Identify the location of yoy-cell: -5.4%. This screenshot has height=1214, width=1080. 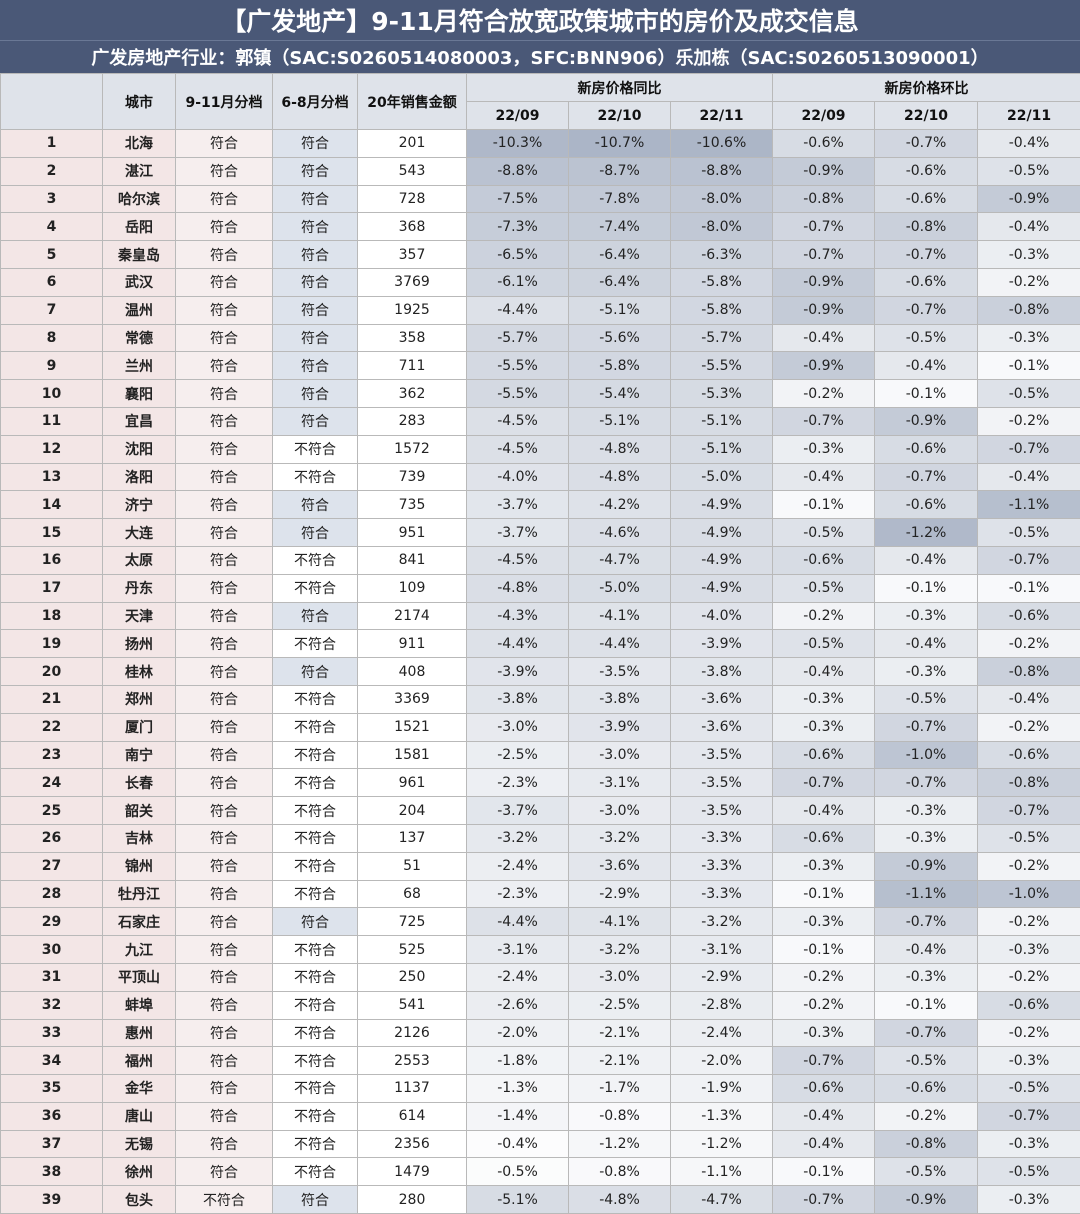
(620, 394).